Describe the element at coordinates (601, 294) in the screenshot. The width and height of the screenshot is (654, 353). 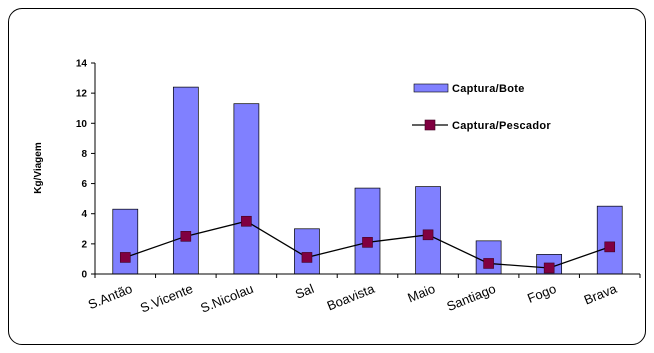
I see `x-tick-label: Brava` at that location.